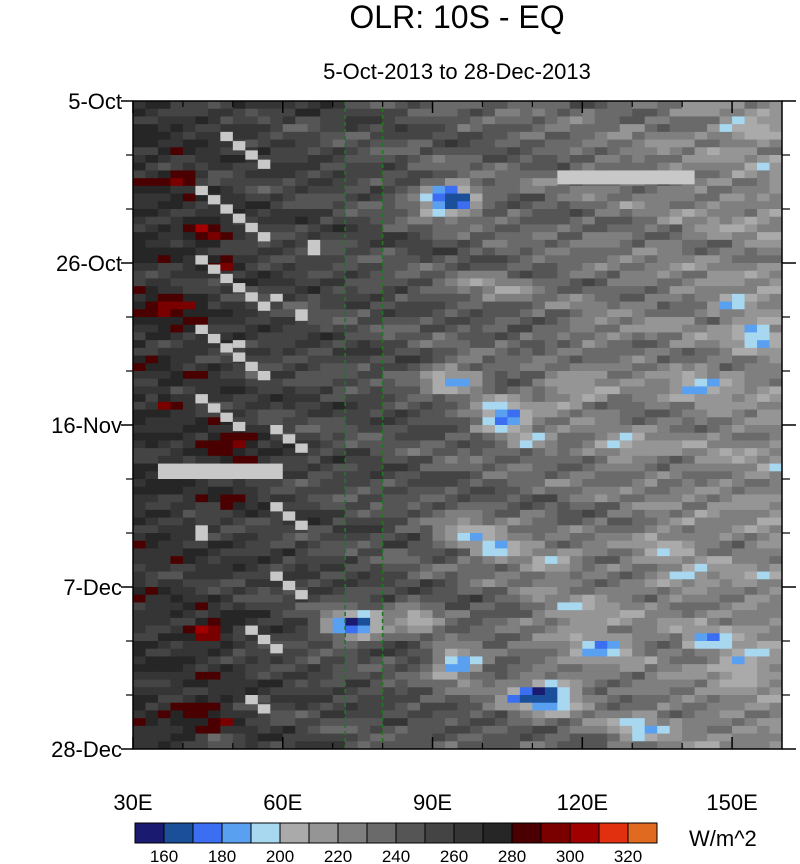 The image size is (800, 864). Describe the element at coordinates (220, 471) in the screenshot. I see `missing-band` at that location.